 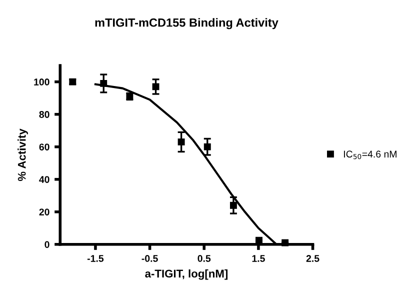 I want to click on x-tick-label: 2.5, so click(x=313, y=258).